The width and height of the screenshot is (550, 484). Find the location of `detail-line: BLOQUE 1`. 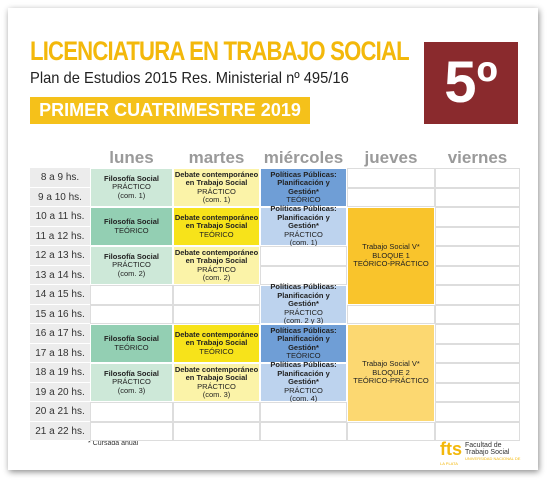

detail-line: BLOQUE 1 is located at coordinates (391, 255).